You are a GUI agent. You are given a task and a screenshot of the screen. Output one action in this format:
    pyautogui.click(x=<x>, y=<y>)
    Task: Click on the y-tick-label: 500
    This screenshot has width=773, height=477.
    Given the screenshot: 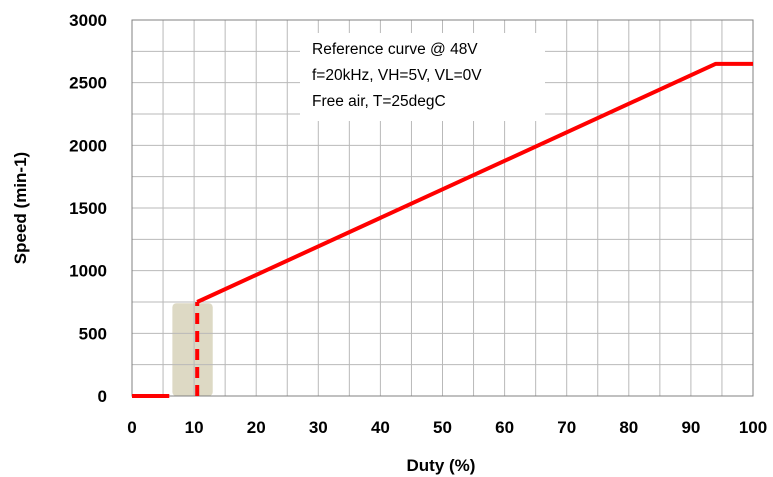 What is the action you would take?
    pyautogui.click(x=93, y=333)
    